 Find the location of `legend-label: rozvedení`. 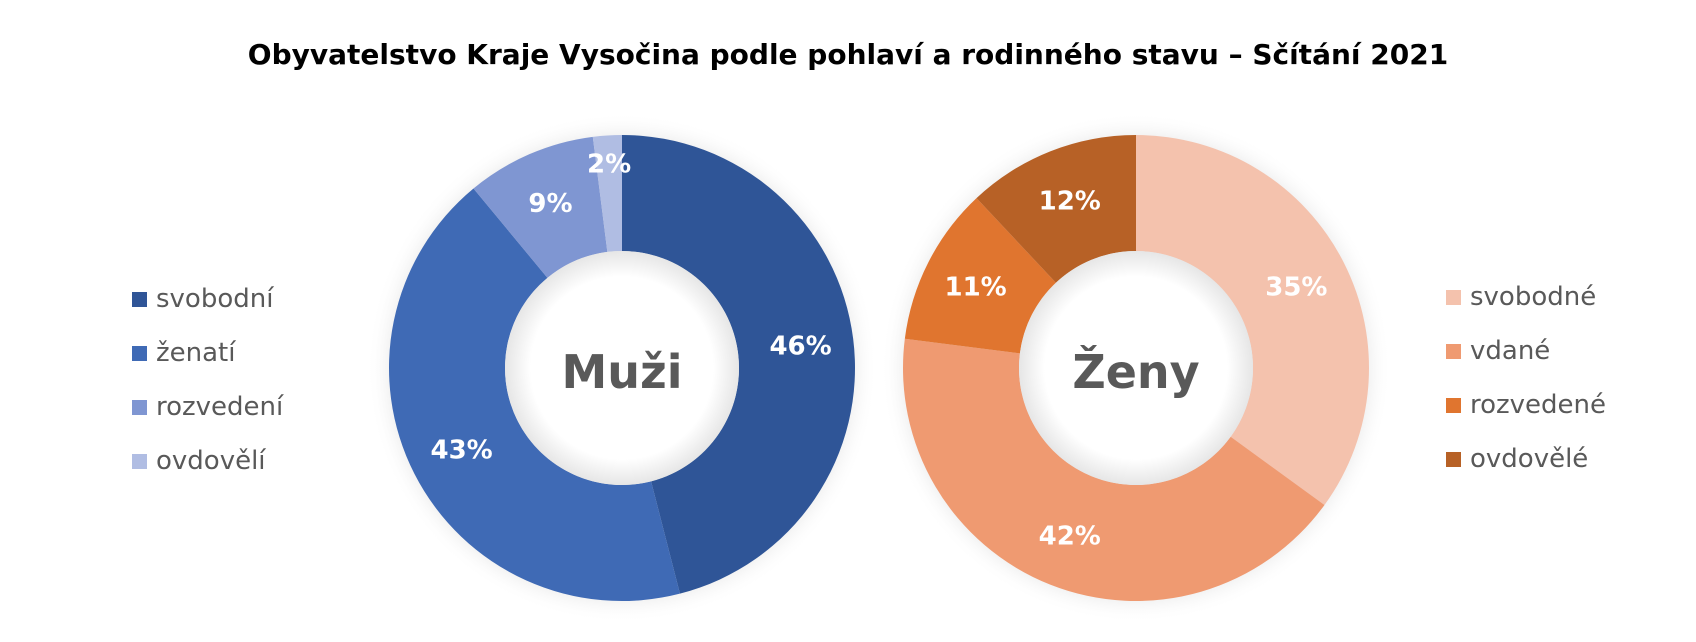

legend-label: rozvedení is located at coordinates (220, 407).